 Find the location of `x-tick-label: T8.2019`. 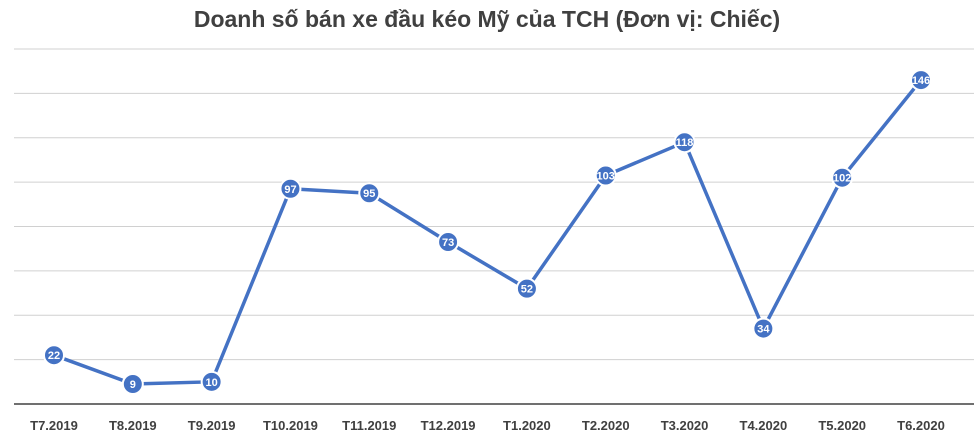

x-tick-label: T8.2019 is located at coordinates (133, 425).